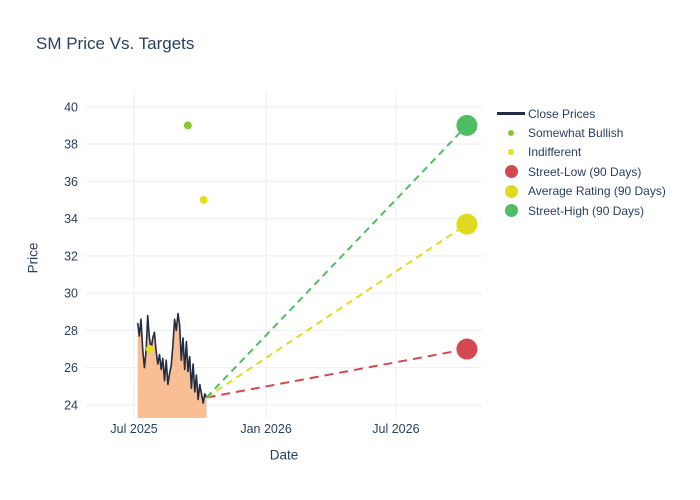 The width and height of the screenshot is (700, 500). What do you see at coordinates (511, 113) in the screenshot?
I see `close-prices-line-swatch` at bounding box center [511, 113].